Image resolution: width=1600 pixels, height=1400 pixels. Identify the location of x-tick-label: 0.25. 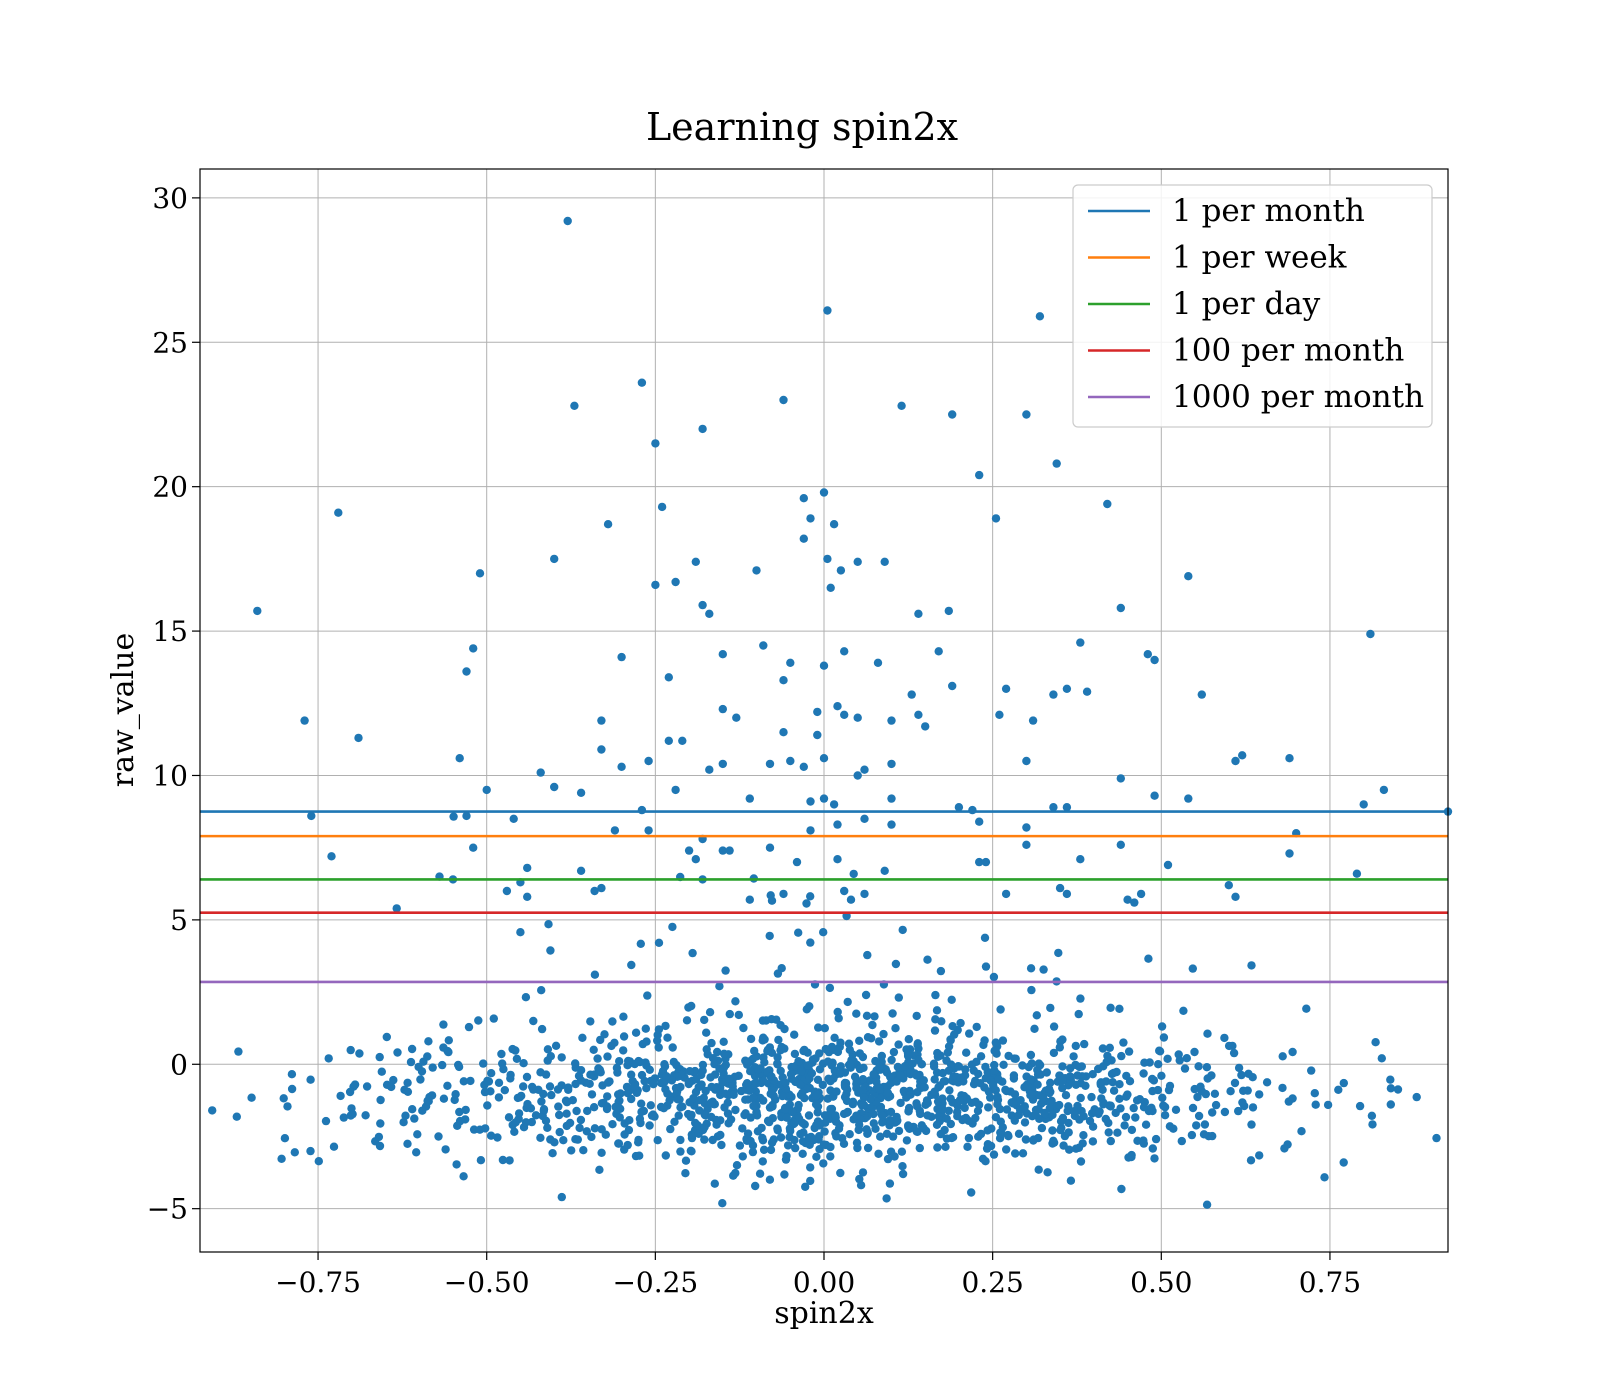
(992, 1282).